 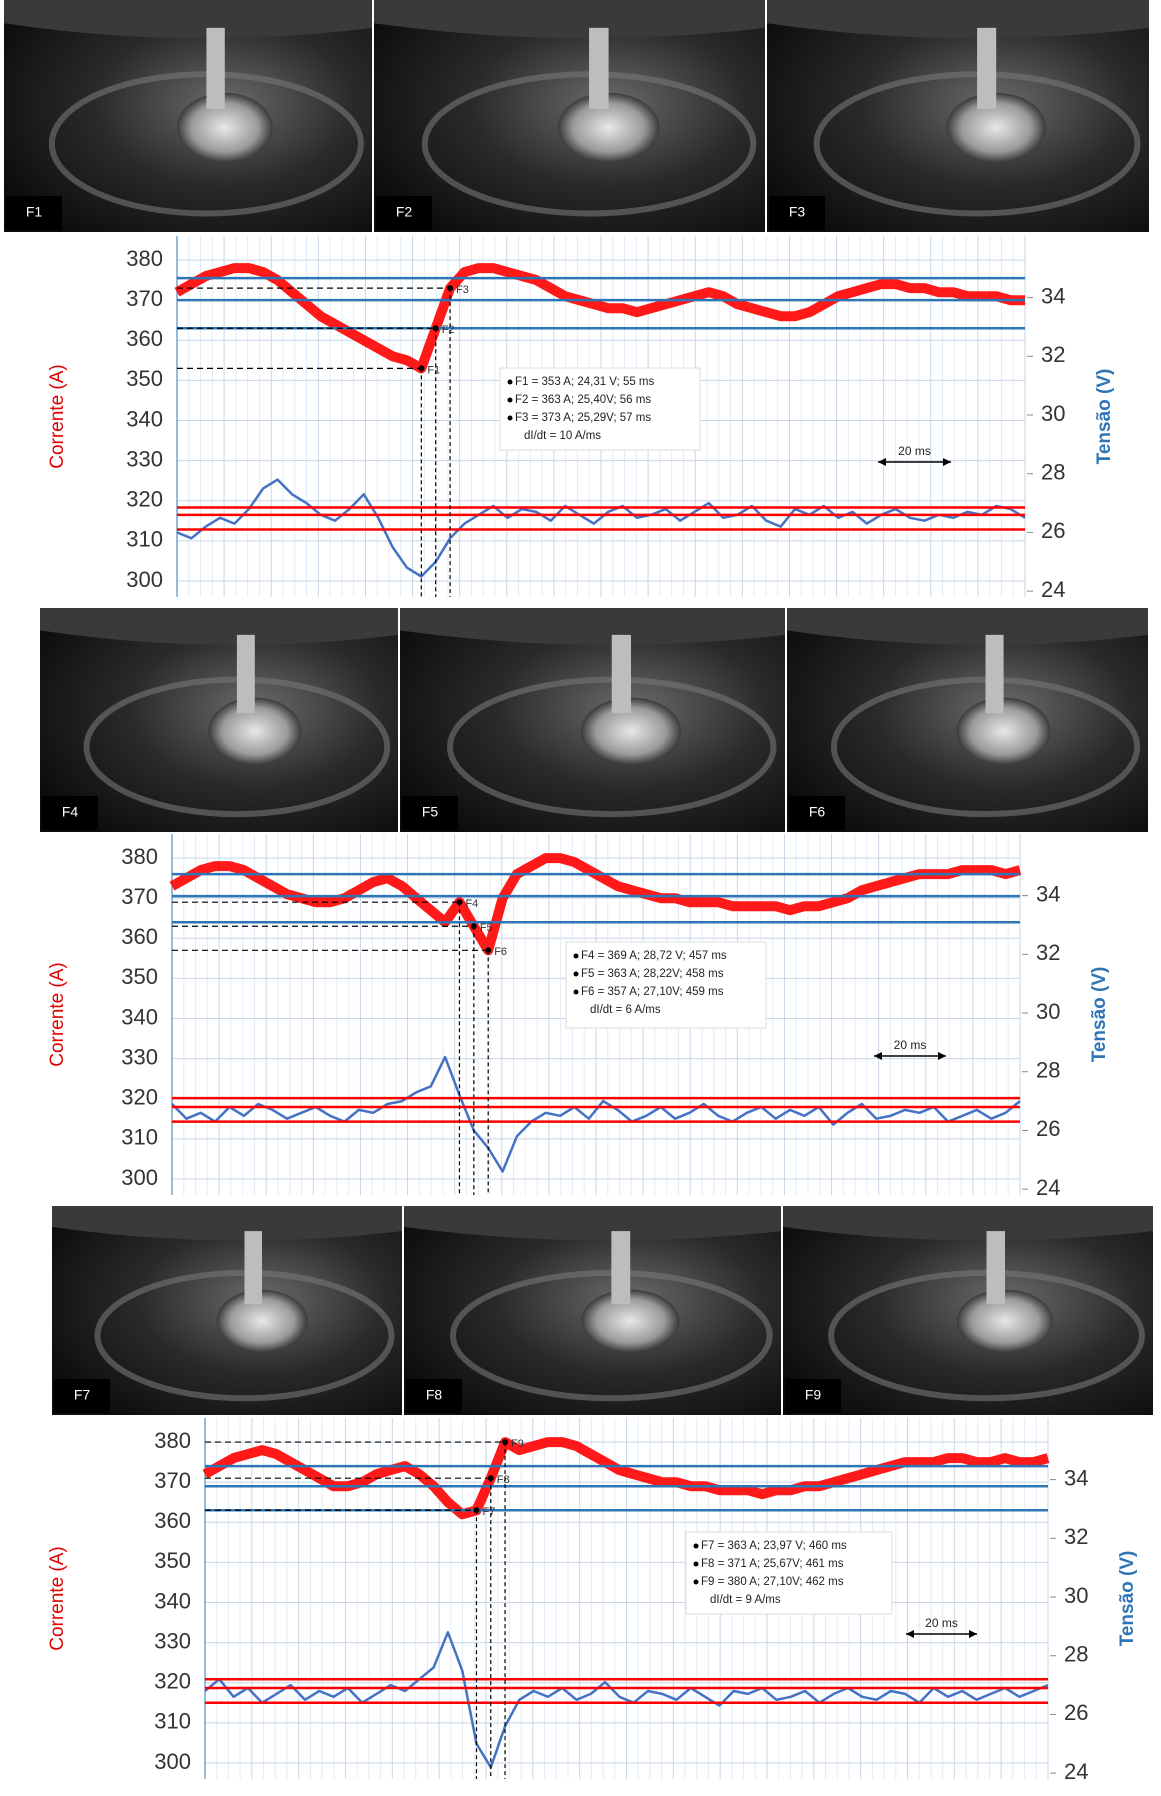 What do you see at coordinates (503, 1480) in the screenshot?
I see `marker-label: F8` at bounding box center [503, 1480].